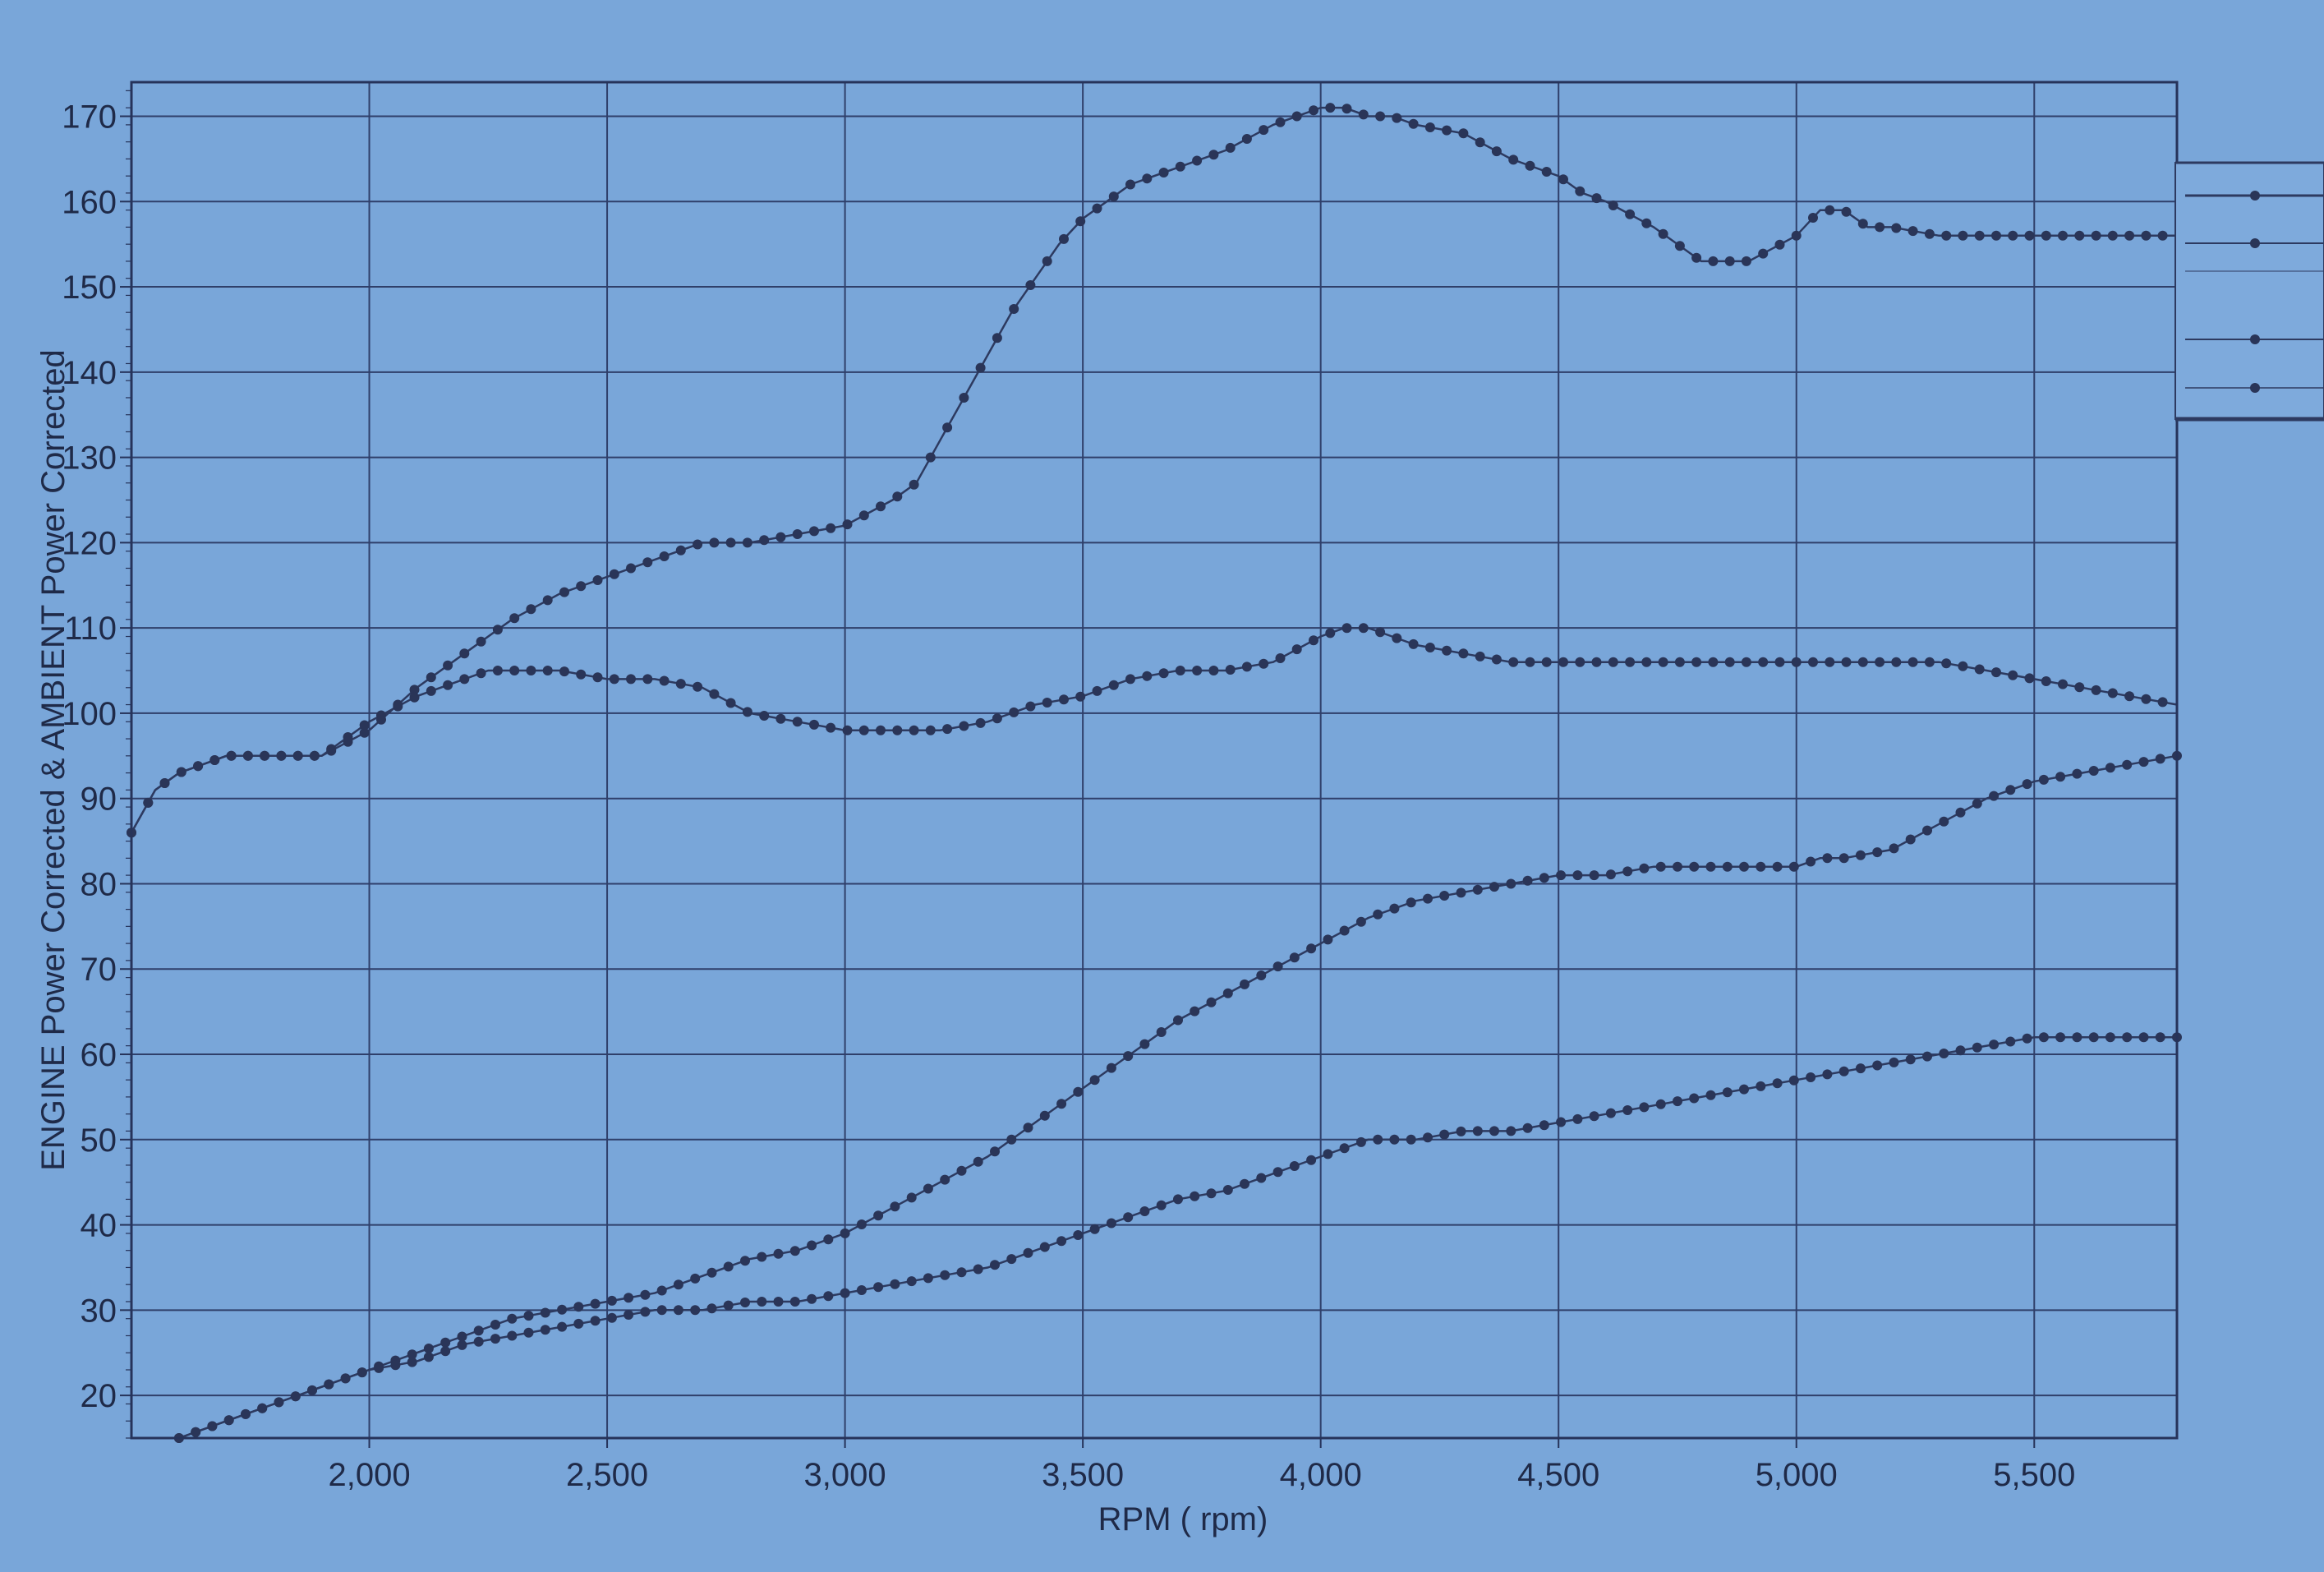  I want to click on y-tick-label: 80, so click(99, 884).